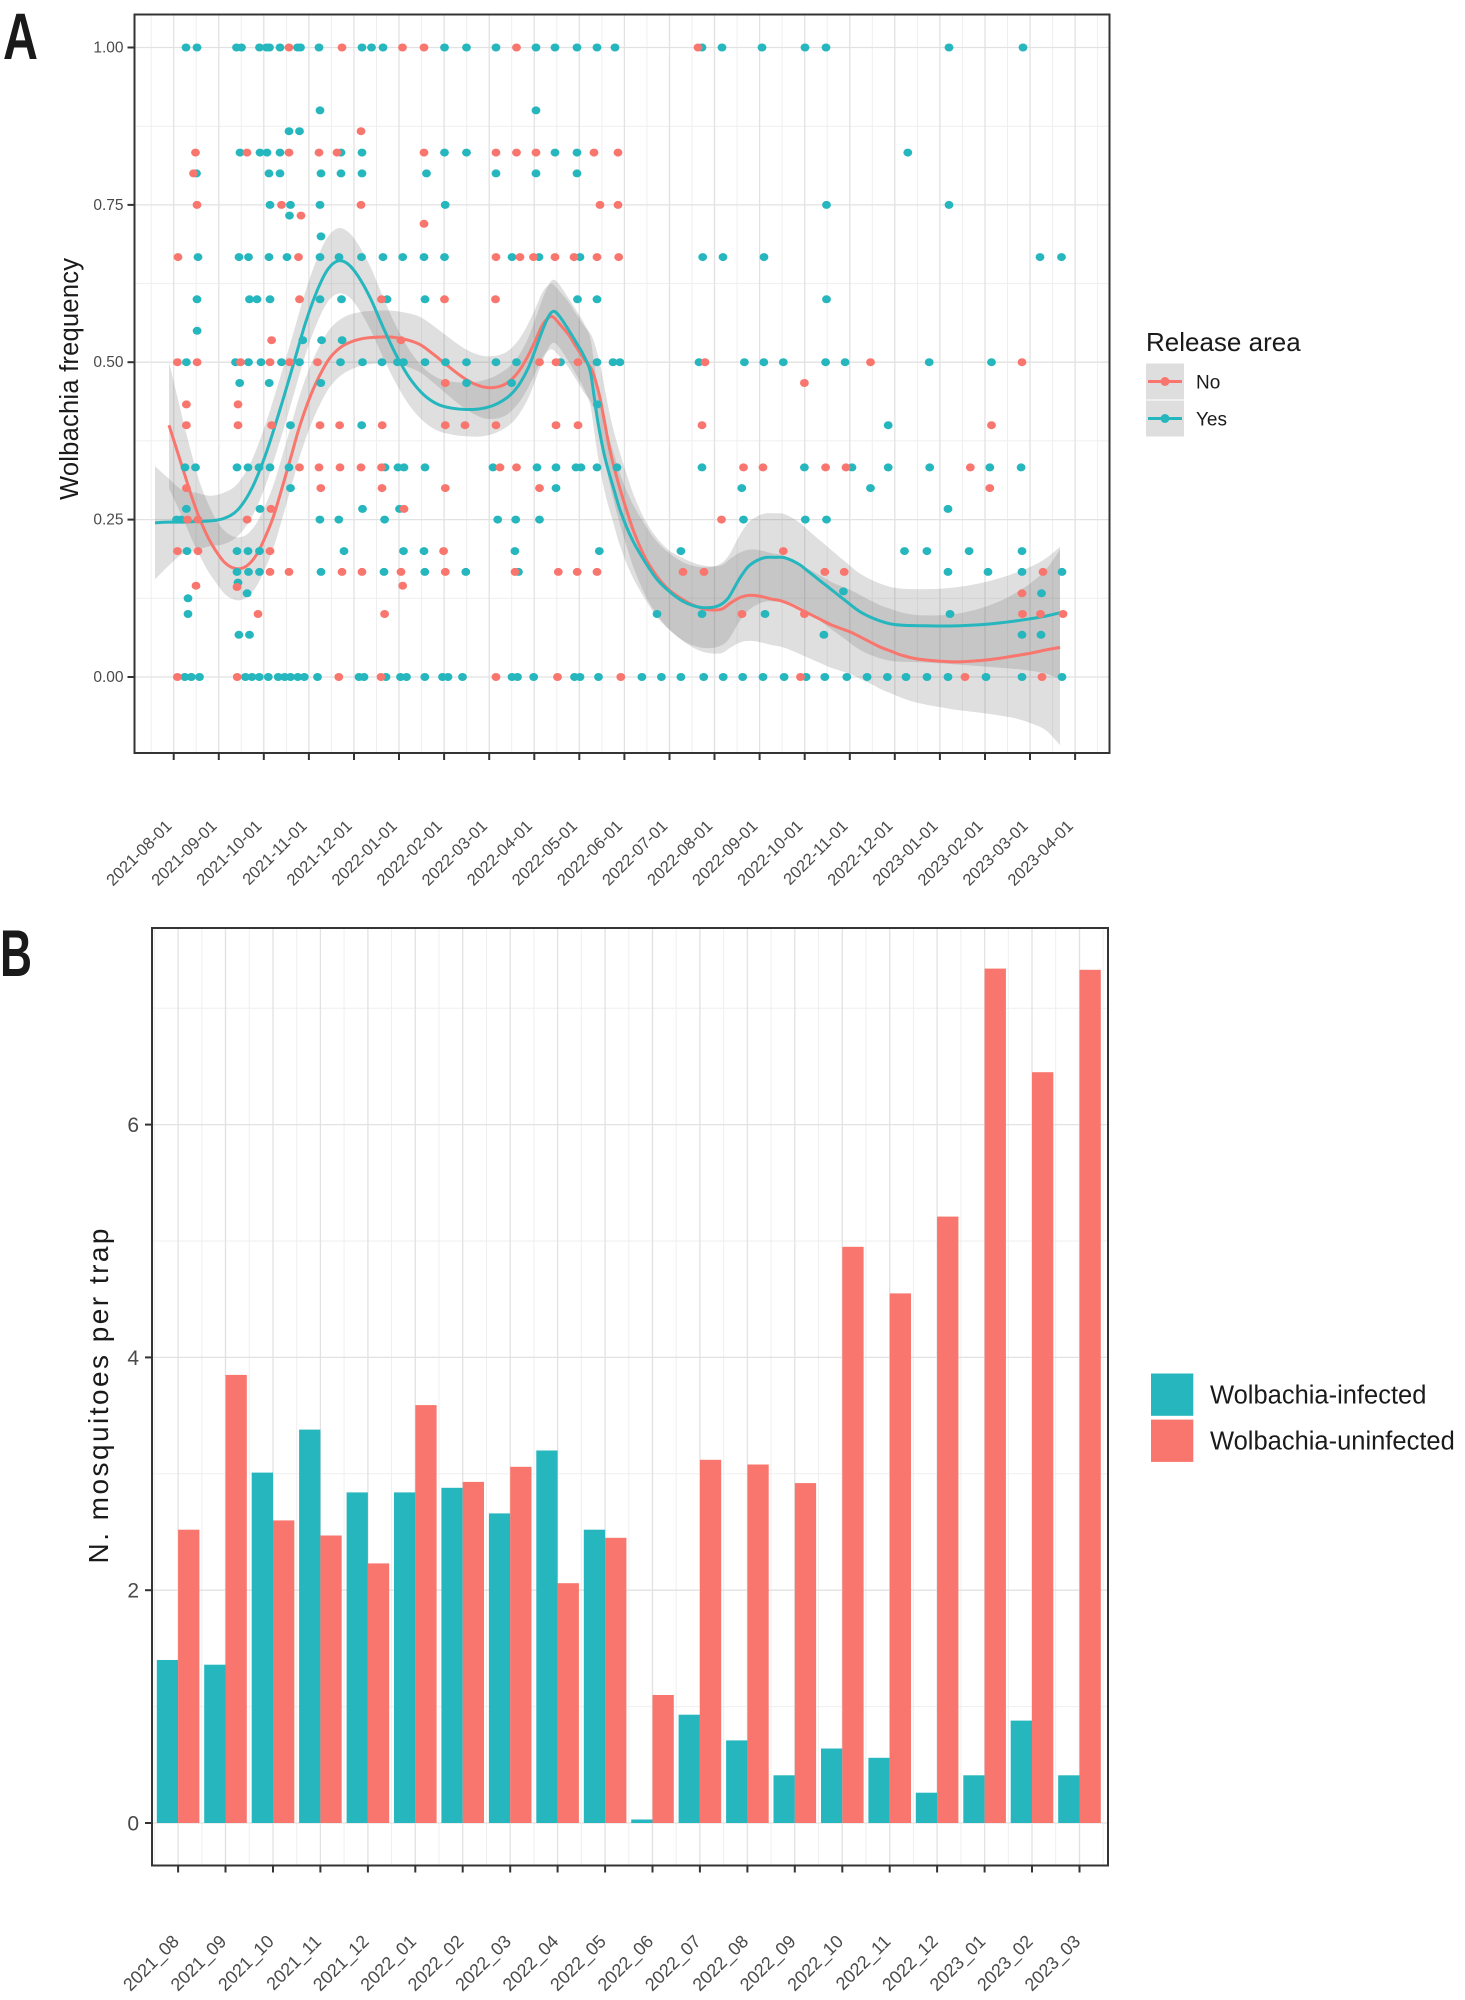  I want to click on svg-text: 4, so click(133, 1358).